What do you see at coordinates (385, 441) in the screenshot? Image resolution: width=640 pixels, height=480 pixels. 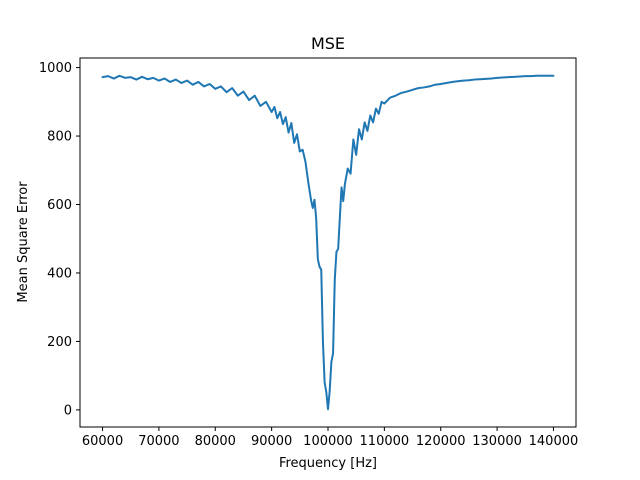 I see `x-tick-label: 110000` at bounding box center [385, 441].